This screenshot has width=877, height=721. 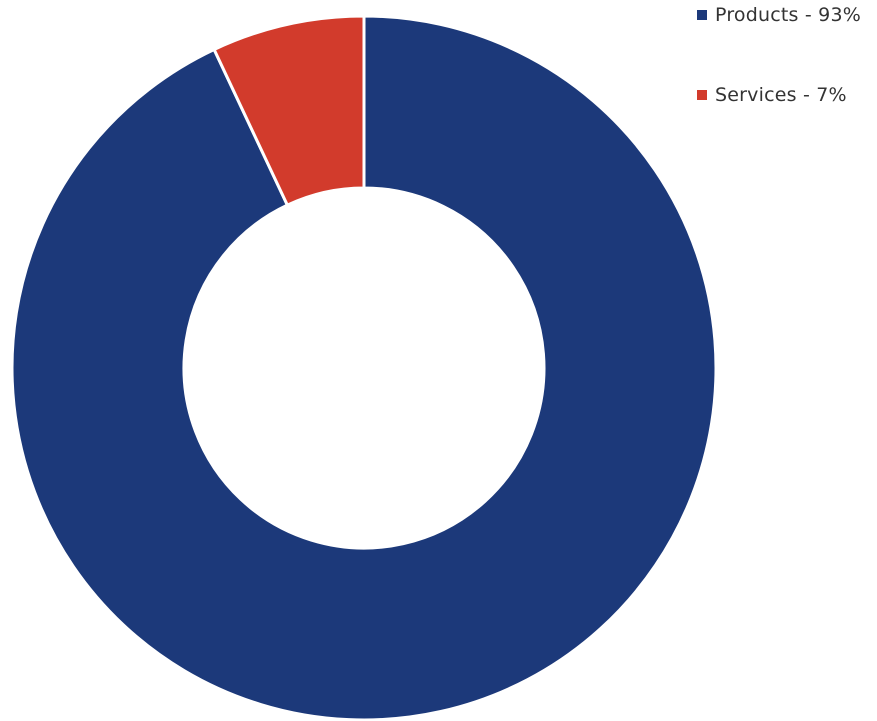 What do you see at coordinates (781, 95) in the screenshot?
I see `legend-label-services: Services - 7%` at bounding box center [781, 95].